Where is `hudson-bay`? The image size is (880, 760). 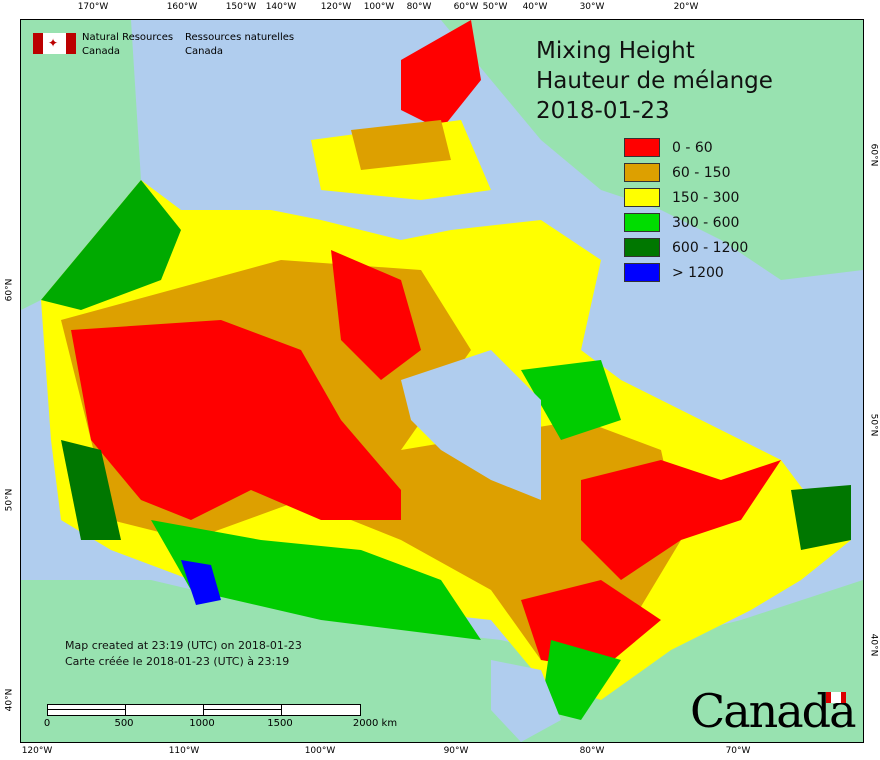
hudson-bay is located at coordinates (471, 425).